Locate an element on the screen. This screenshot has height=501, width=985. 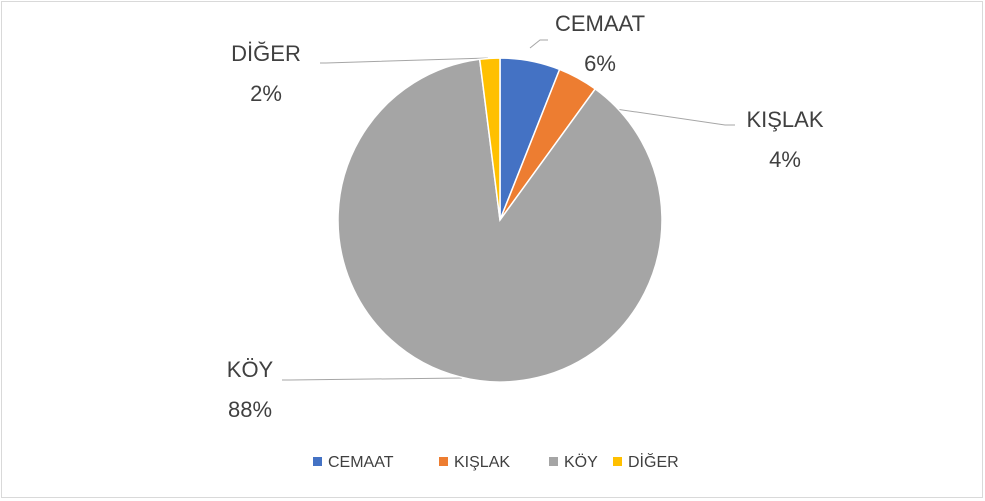
data-label-value: 88% is located at coordinates (250, 409).